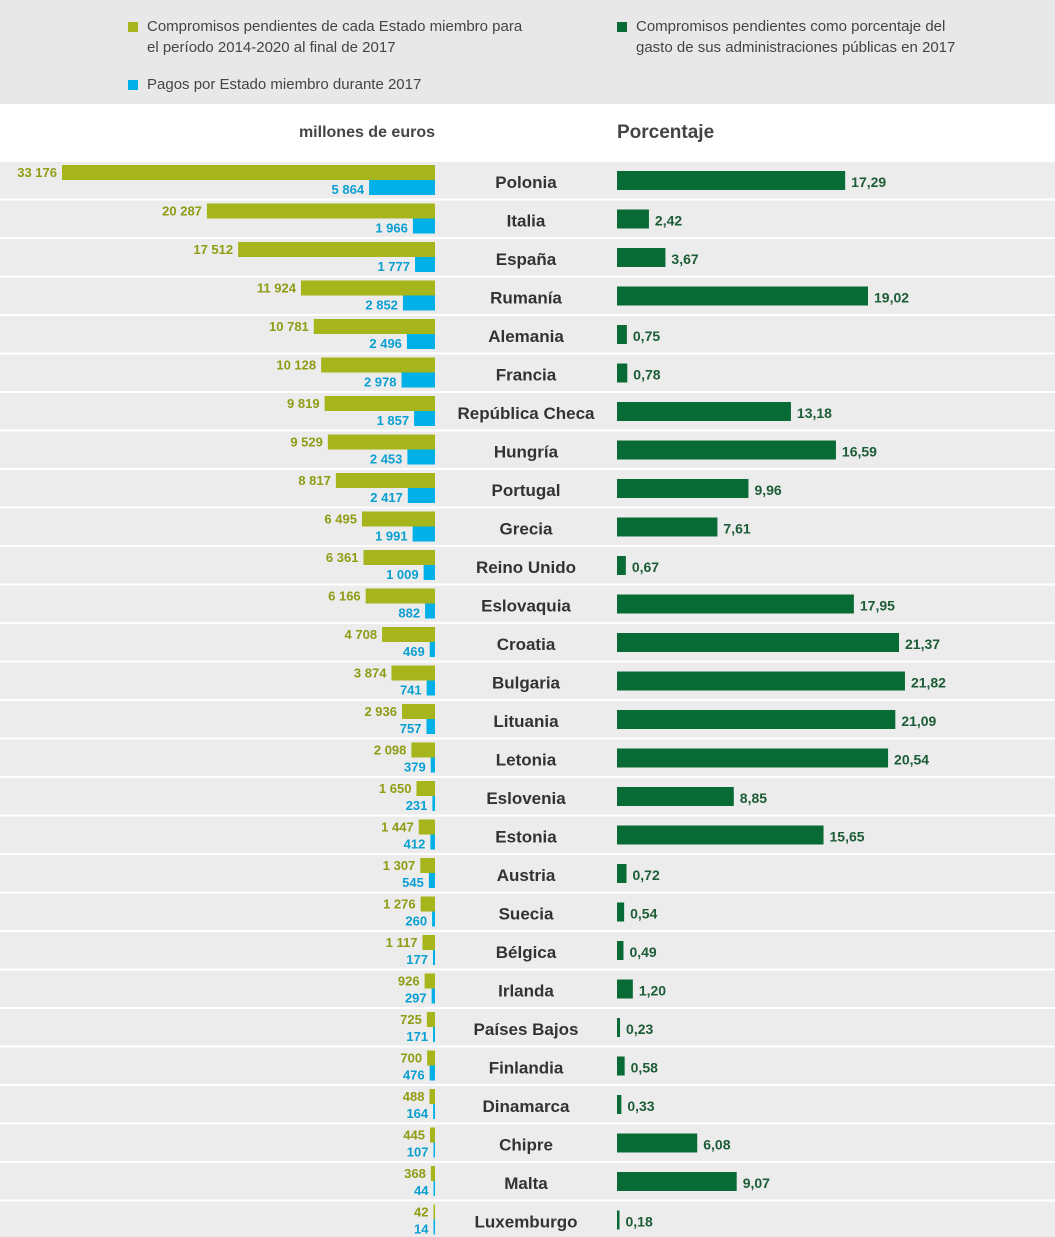 This screenshot has height=1237, width=1055. What do you see at coordinates (640, 1106) in the screenshot?
I see `percentage-value-label: 0,33` at bounding box center [640, 1106].